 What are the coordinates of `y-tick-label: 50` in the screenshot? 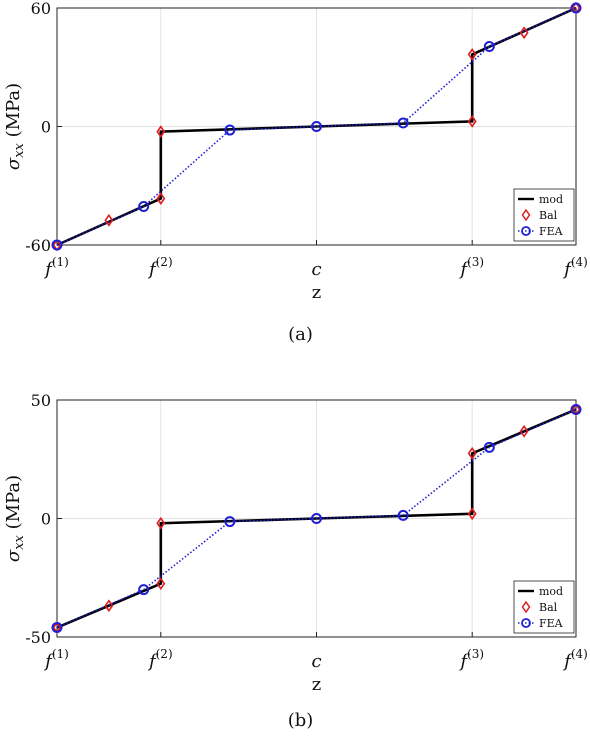 It's located at (41, 400).